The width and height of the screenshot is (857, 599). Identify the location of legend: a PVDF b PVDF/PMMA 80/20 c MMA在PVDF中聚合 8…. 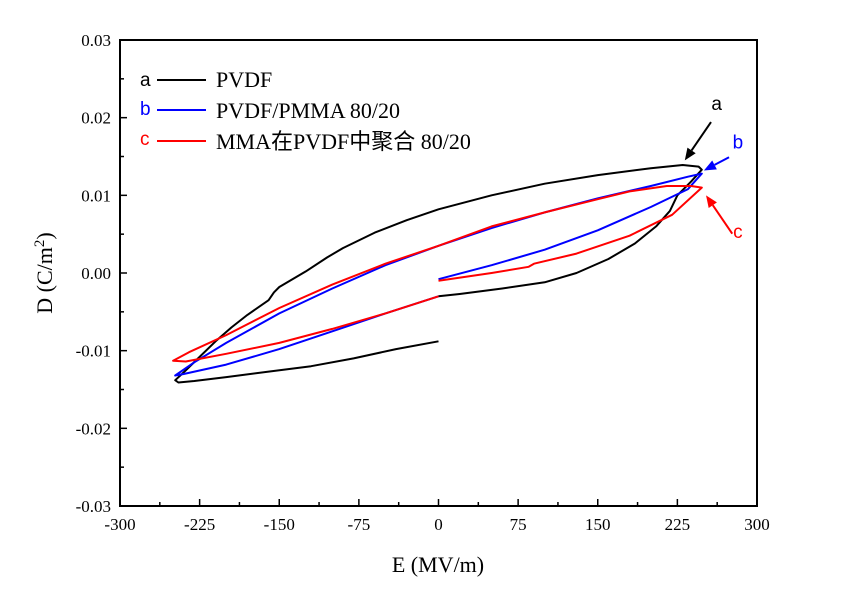
(305, 110).